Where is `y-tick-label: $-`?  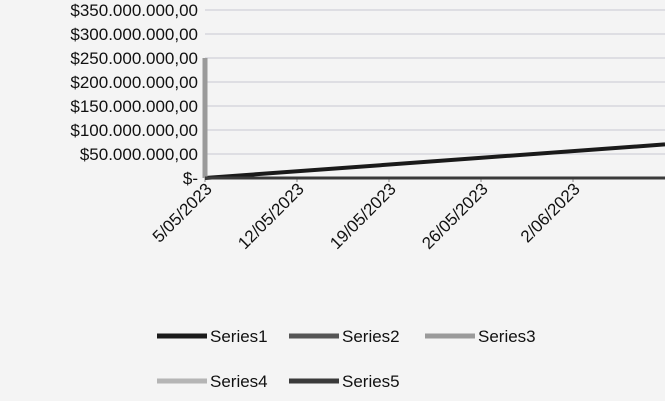
y-tick-label: $- is located at coordinates (190, 178).